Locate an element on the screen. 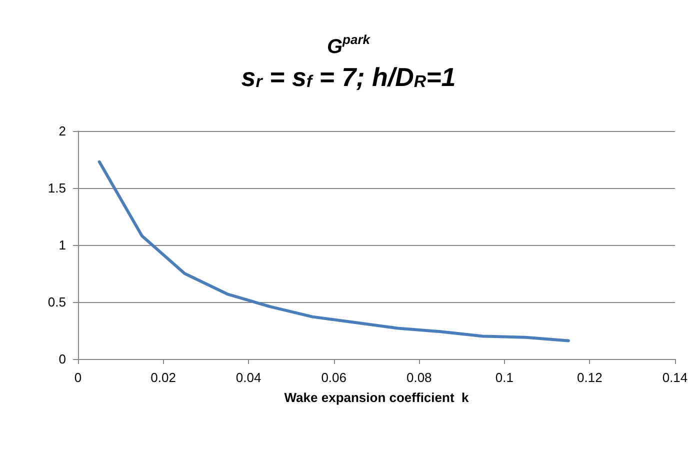  y-tick-label: 1.5 is located at coordinates (57, 188).